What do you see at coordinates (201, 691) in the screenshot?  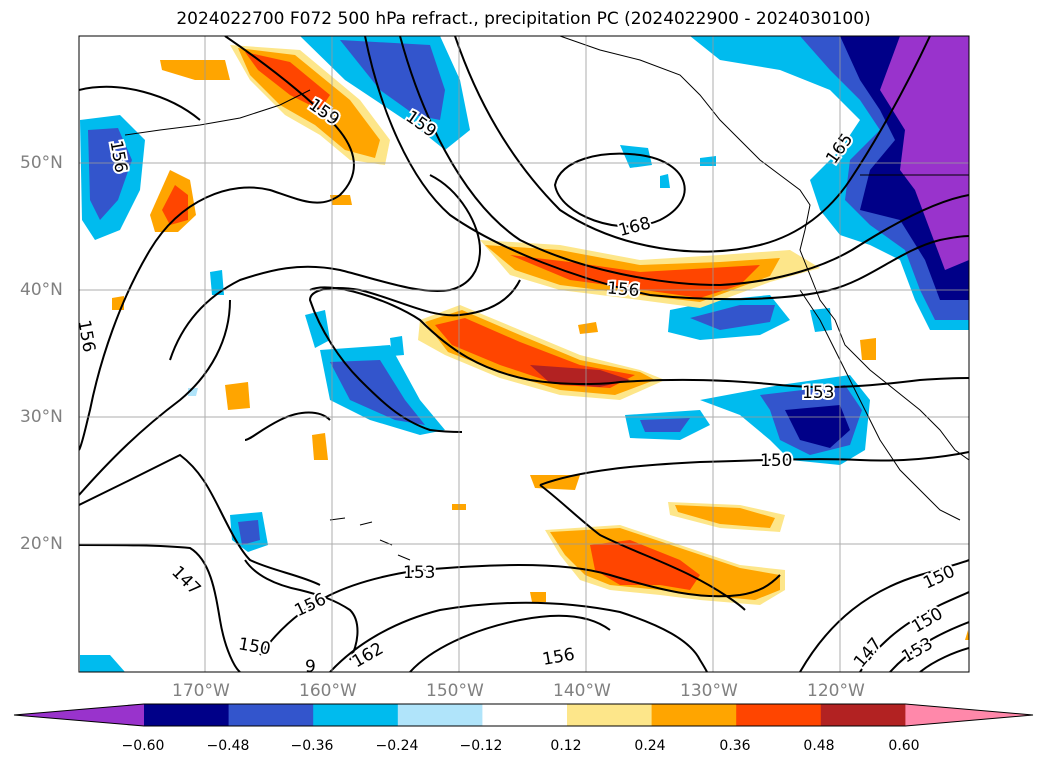 I see `lon-label-170w: 170°W` at bounding box center [201, 691].